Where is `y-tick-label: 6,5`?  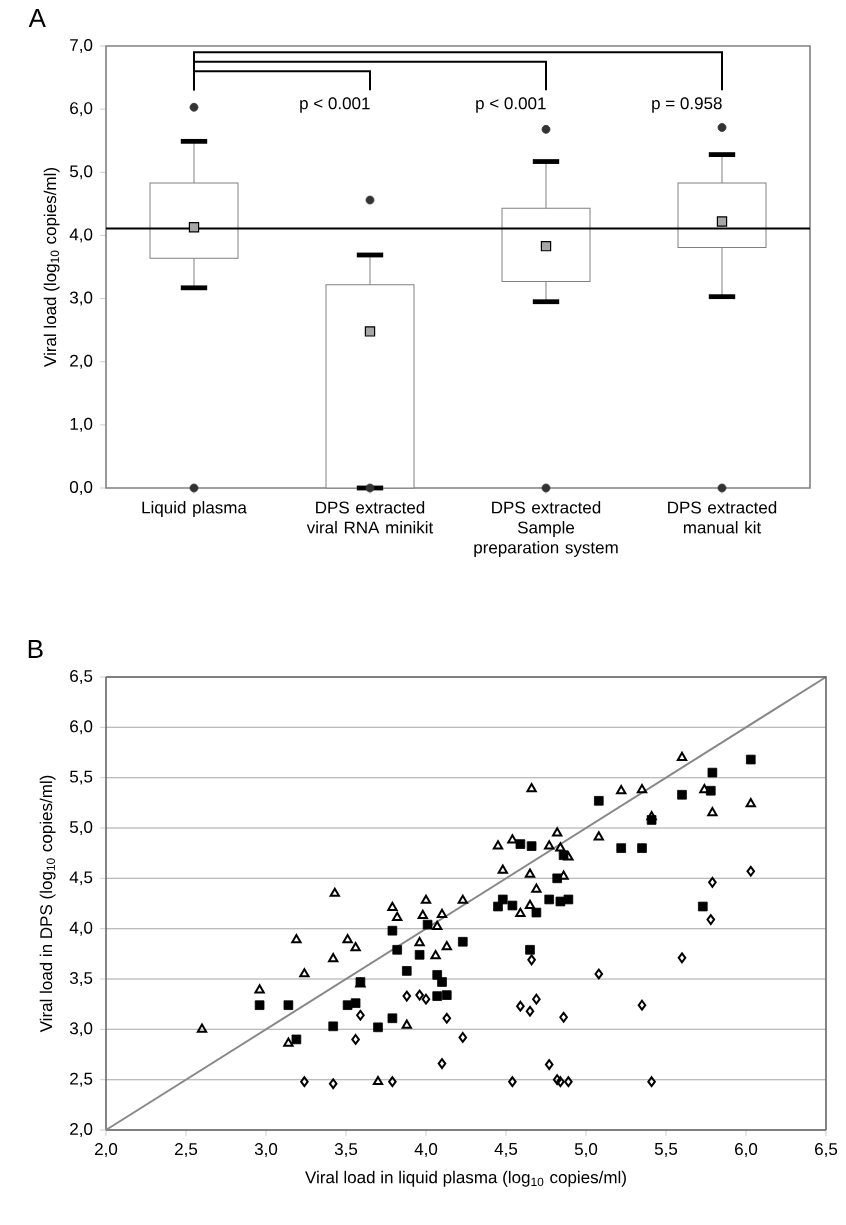 y-tick-label: 6,5 is located at coordinates (81, 677).